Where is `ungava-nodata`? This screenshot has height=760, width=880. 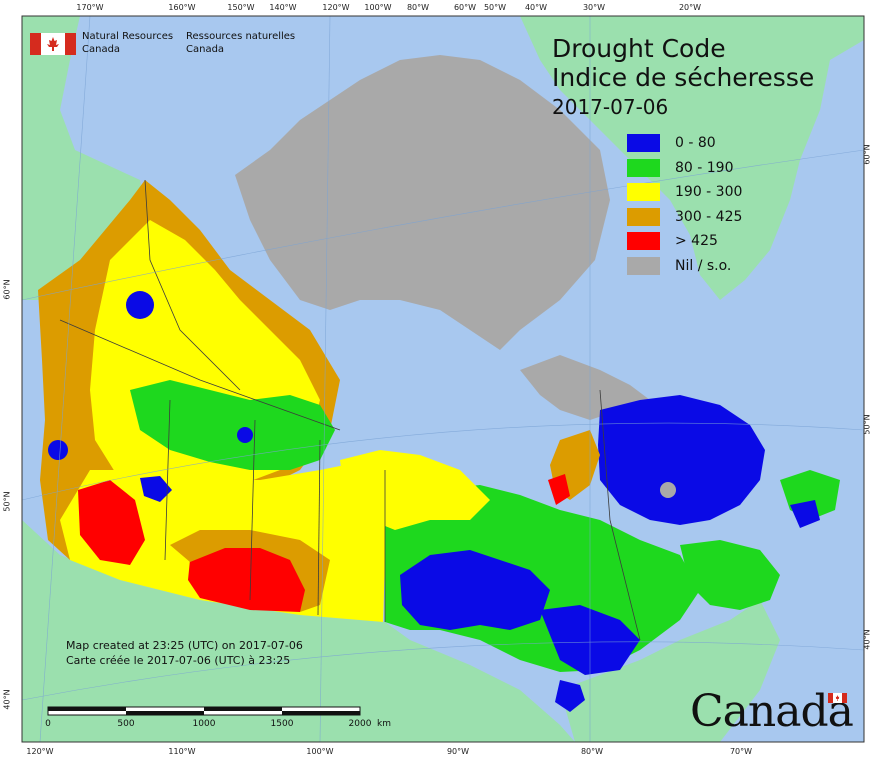
ungava-nodata is located at coordinates (585, 387).